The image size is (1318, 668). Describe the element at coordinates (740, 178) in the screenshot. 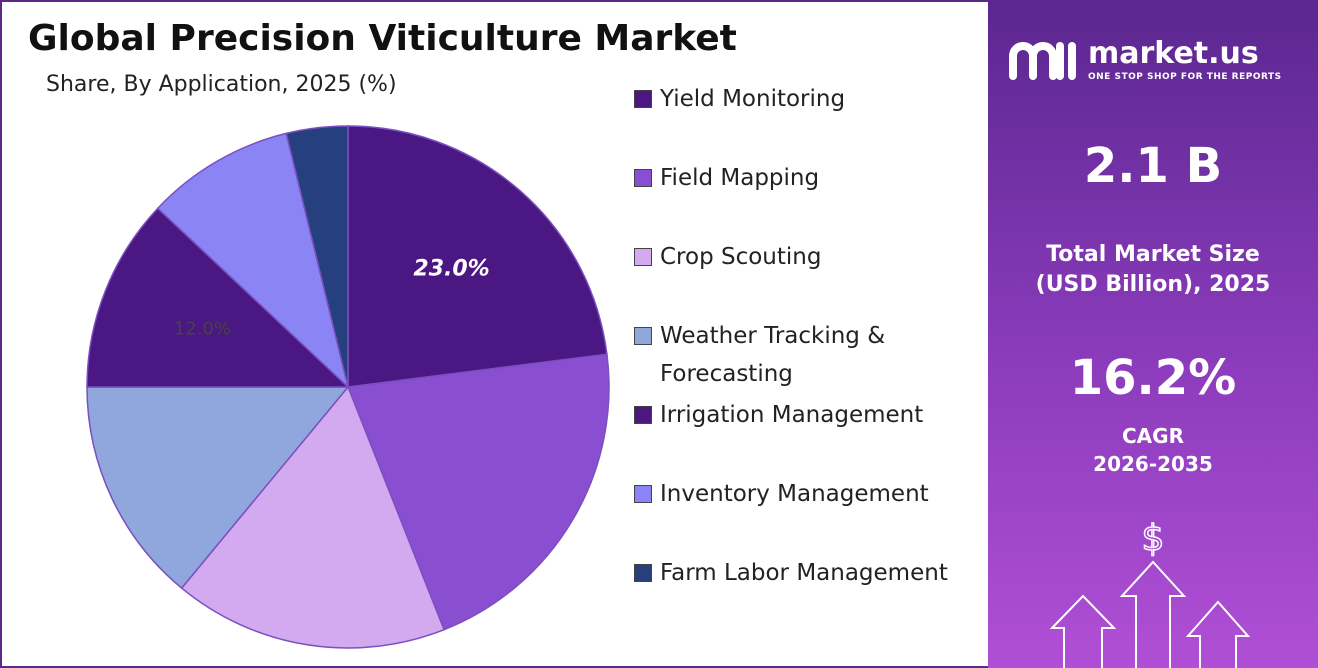

I see `legend-label: Field Mapping` at that location.